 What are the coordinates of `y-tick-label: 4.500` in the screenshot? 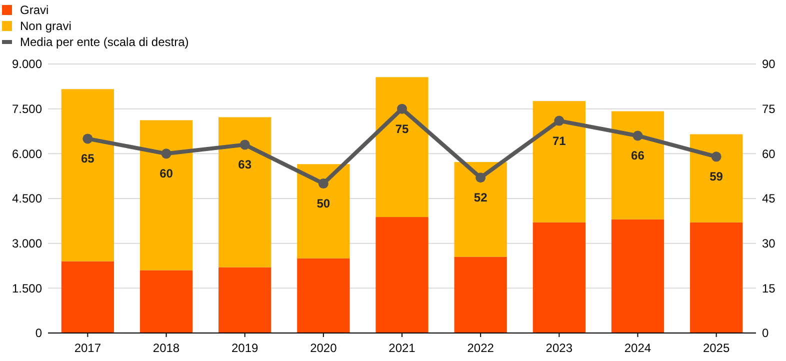 It's located at (27, 199).